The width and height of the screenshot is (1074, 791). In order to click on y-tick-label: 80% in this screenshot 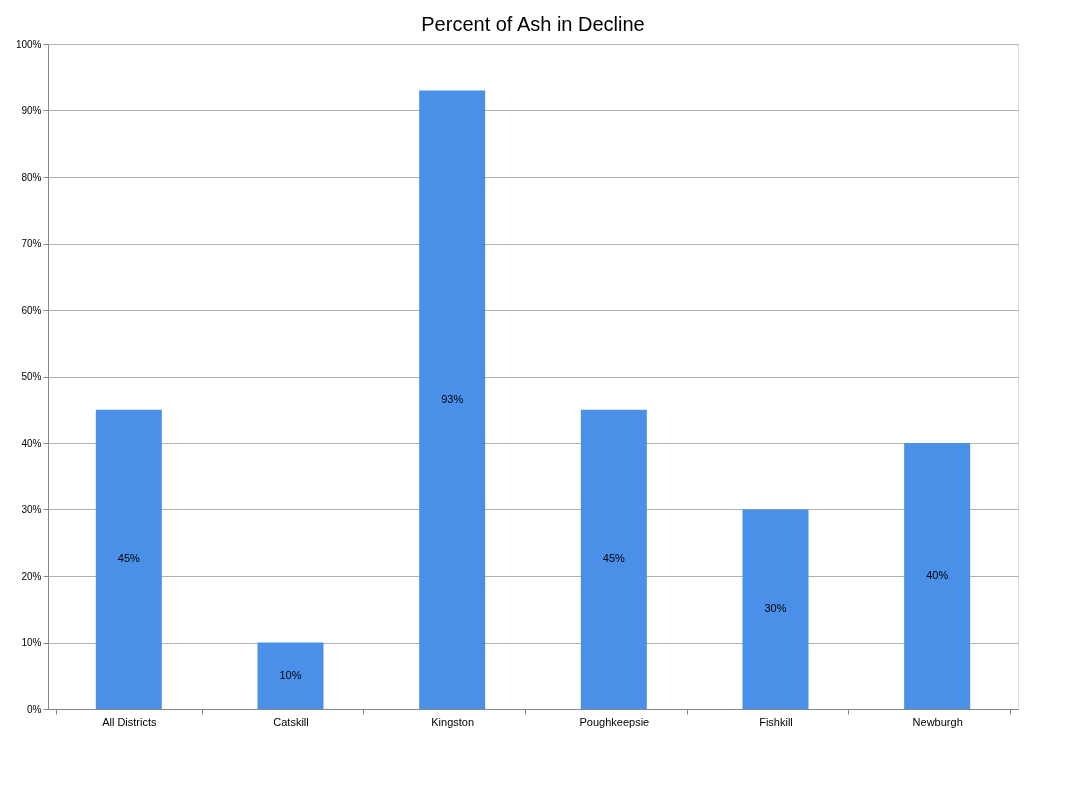, I will do `click(31, 177)`.